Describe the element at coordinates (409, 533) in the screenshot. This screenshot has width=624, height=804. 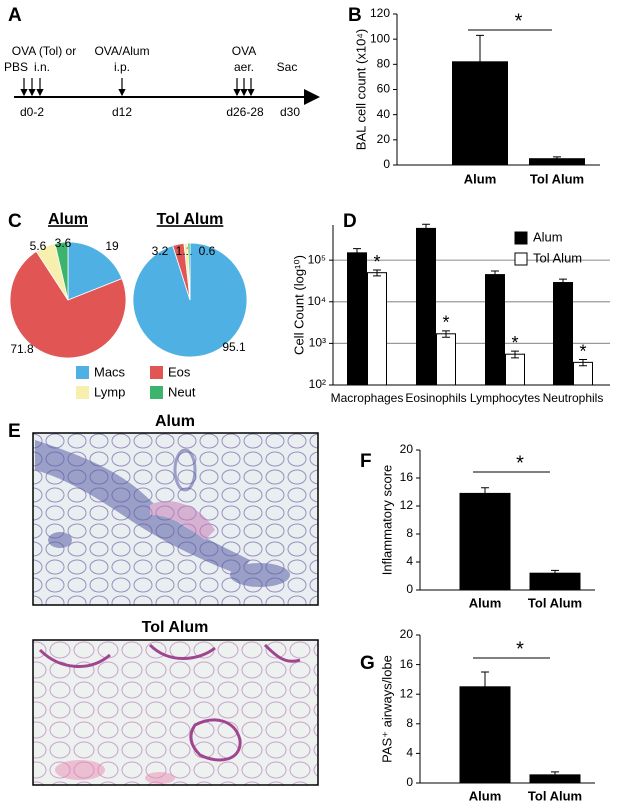
I see `y-tick-label: 8` at that location.